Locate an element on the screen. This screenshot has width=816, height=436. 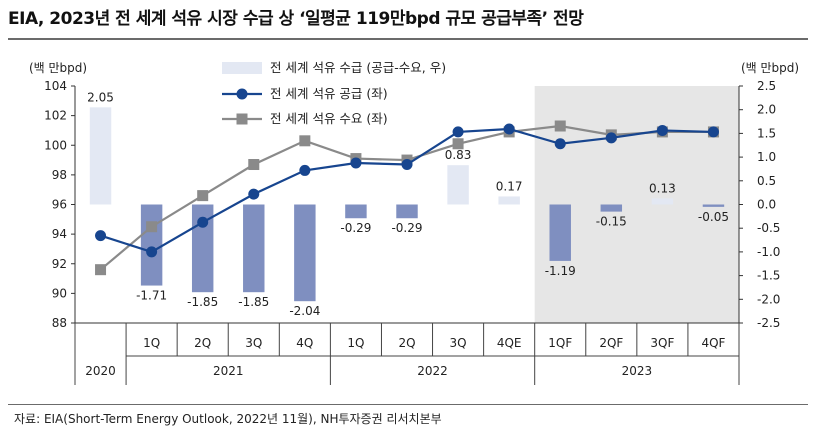
bar-data-label: -1.71 is located at coordinates (151, 296).